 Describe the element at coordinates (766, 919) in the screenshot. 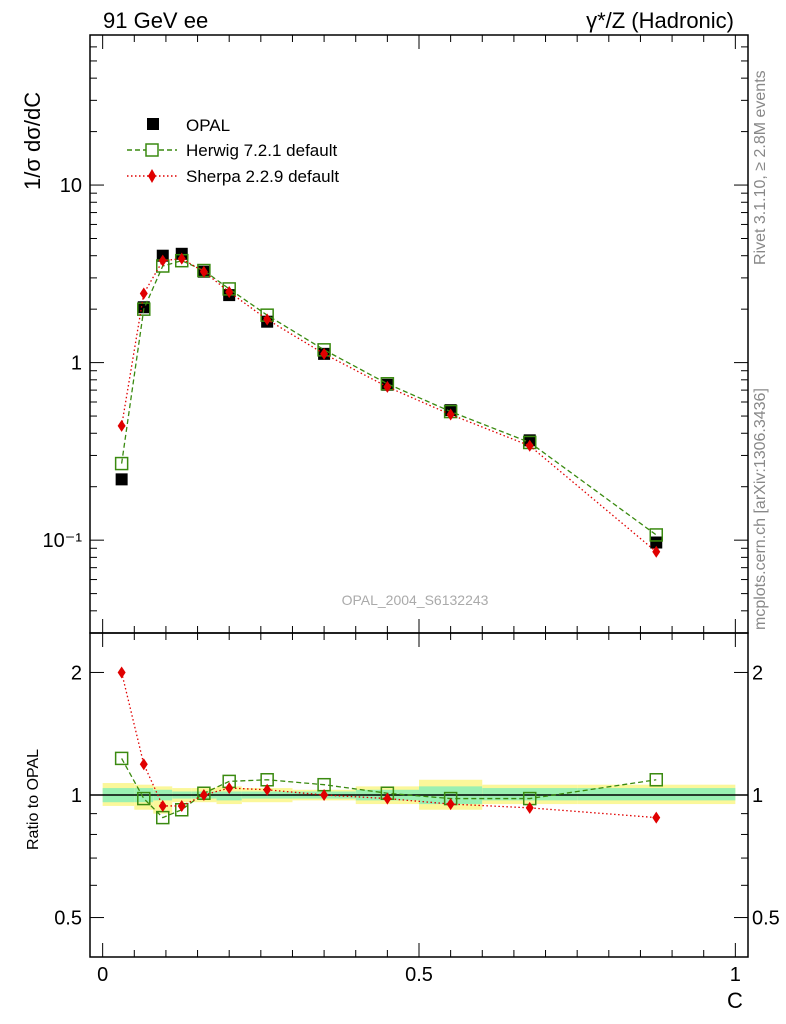

I see `ratio-y-tick-label-right: 0.5` at that location.